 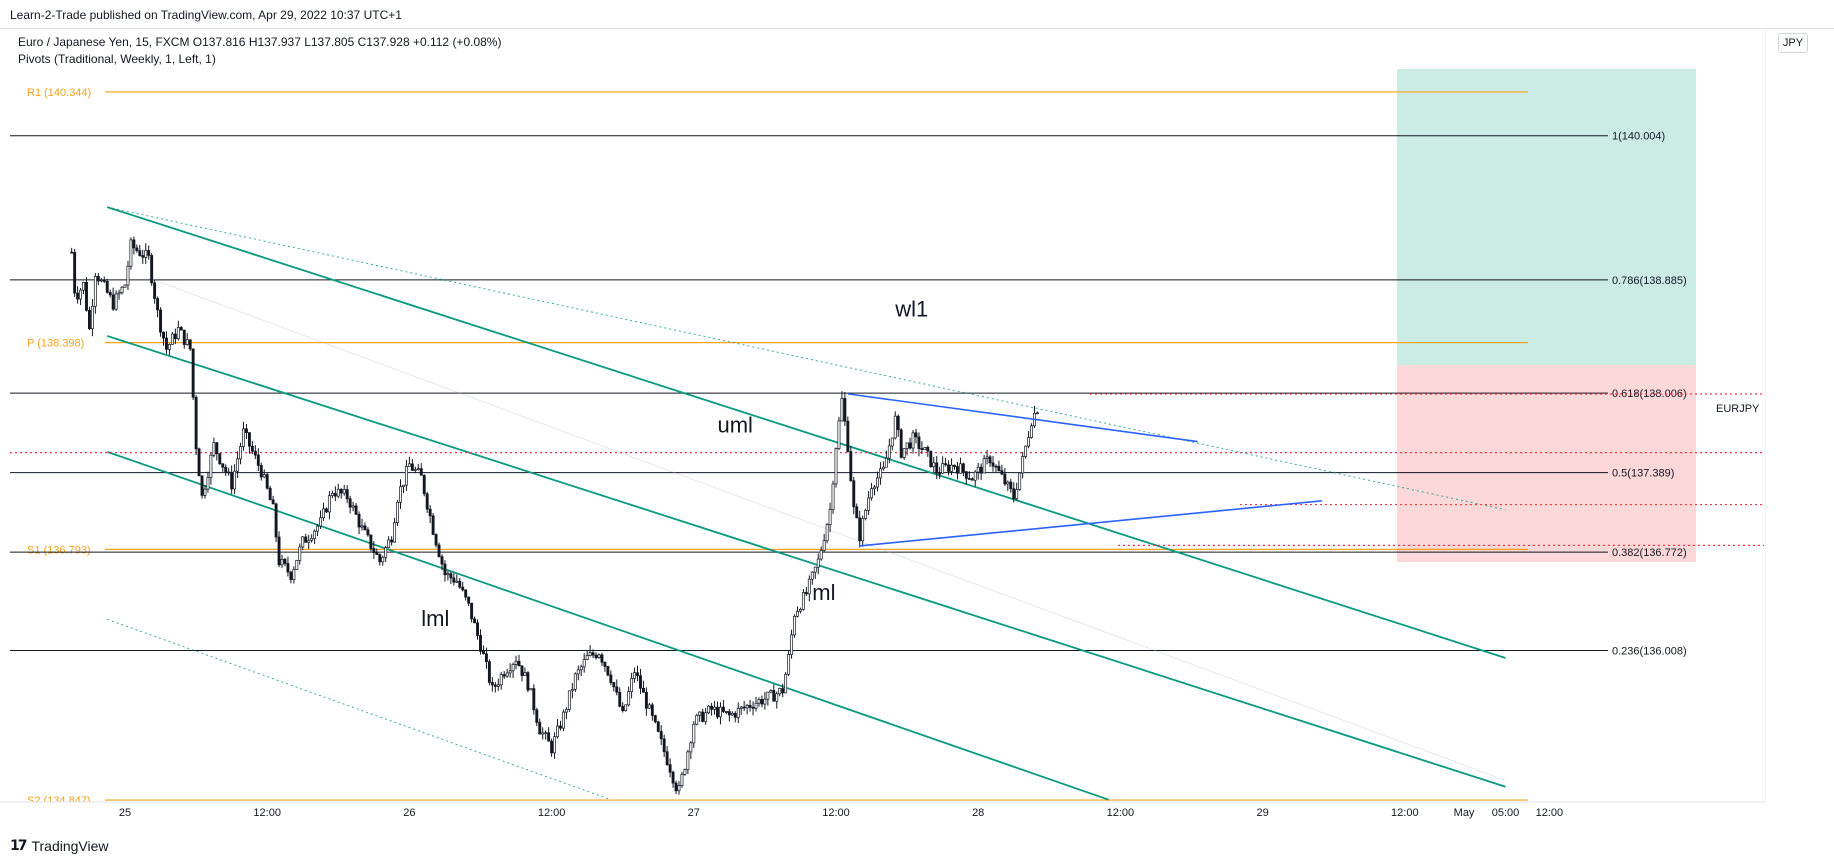 I want to click on currency-button: JPY, so click(x=1793, y=43).